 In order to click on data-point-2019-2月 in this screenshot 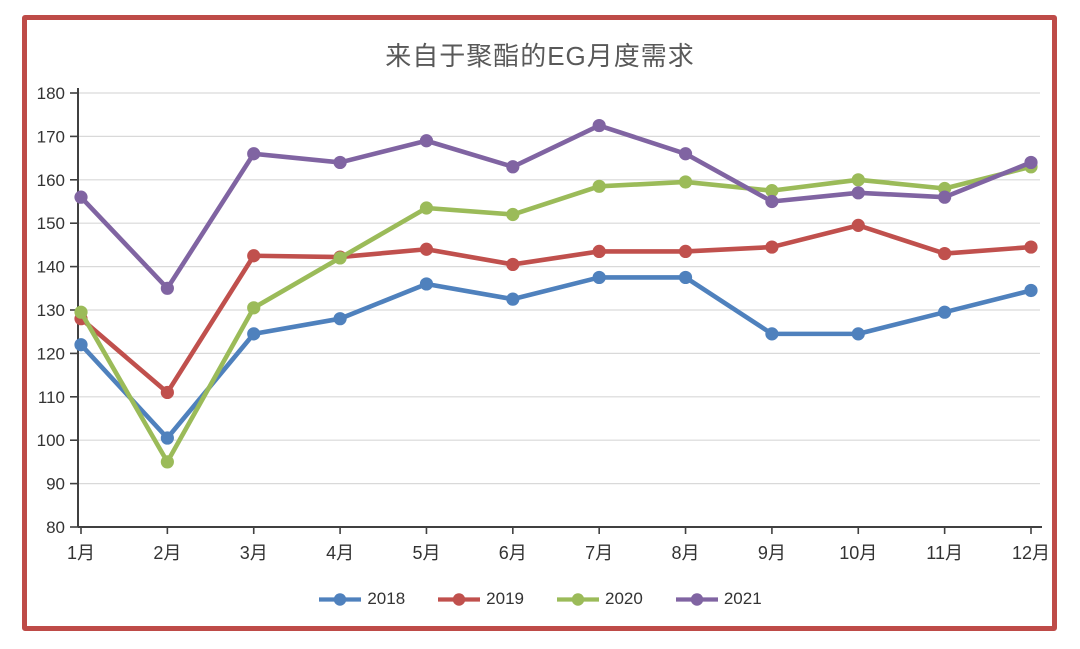, I will do `click(167, 392)`.